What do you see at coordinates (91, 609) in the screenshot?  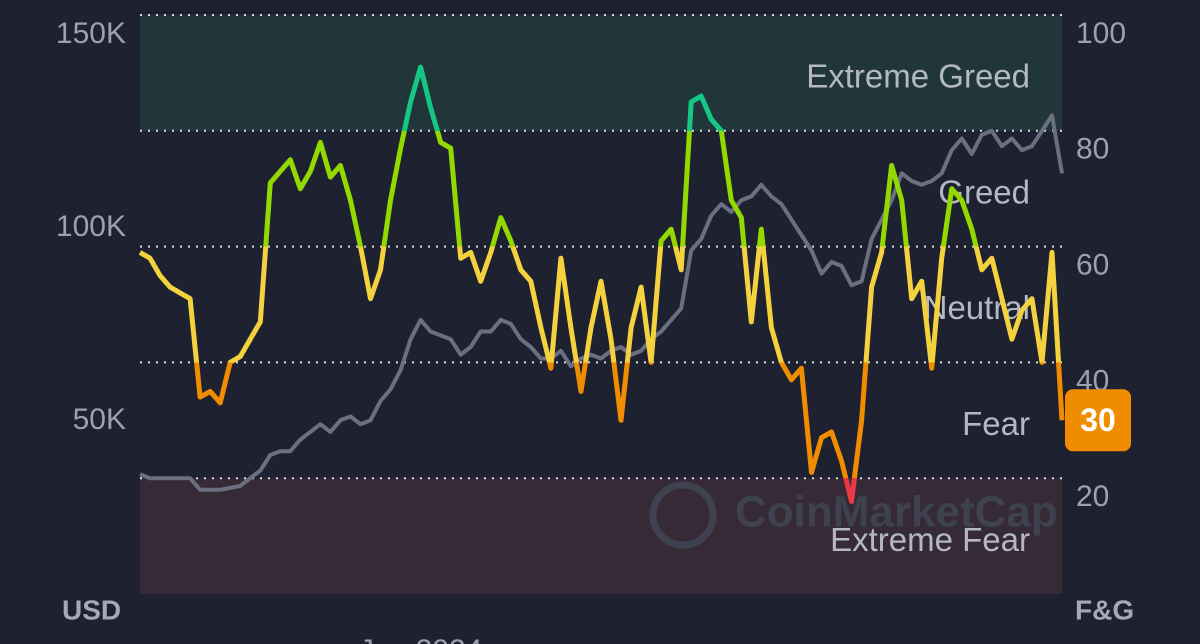 I see `y-axis-title: USD` at bounding box center [91, 609].